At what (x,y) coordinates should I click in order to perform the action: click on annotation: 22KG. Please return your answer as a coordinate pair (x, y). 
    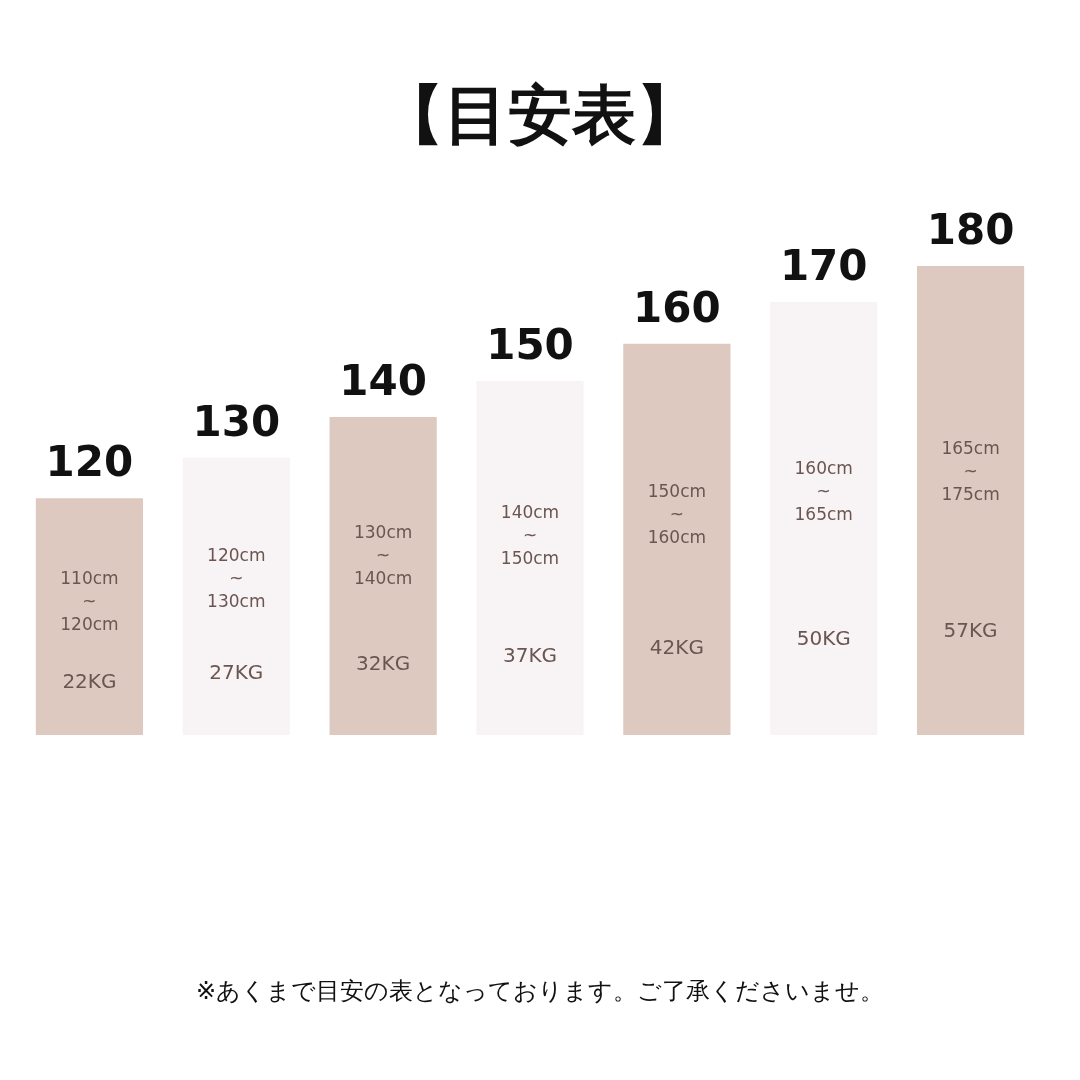
    Looking at the image, I should click on (89, 681).